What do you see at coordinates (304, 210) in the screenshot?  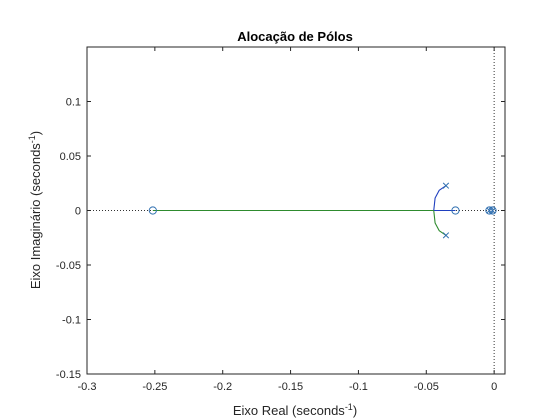 I see `locus-branches` at bounding box center [304, 210].